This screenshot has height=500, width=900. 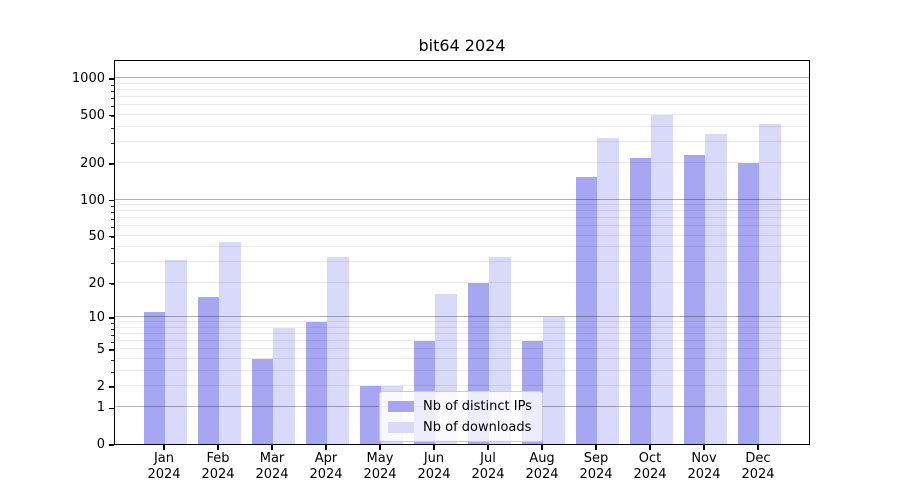 What do you see at coordinates (640, 301) in the screenshot?
I see `bar-distinct-ips-oct` at bounding box center [640, 301].